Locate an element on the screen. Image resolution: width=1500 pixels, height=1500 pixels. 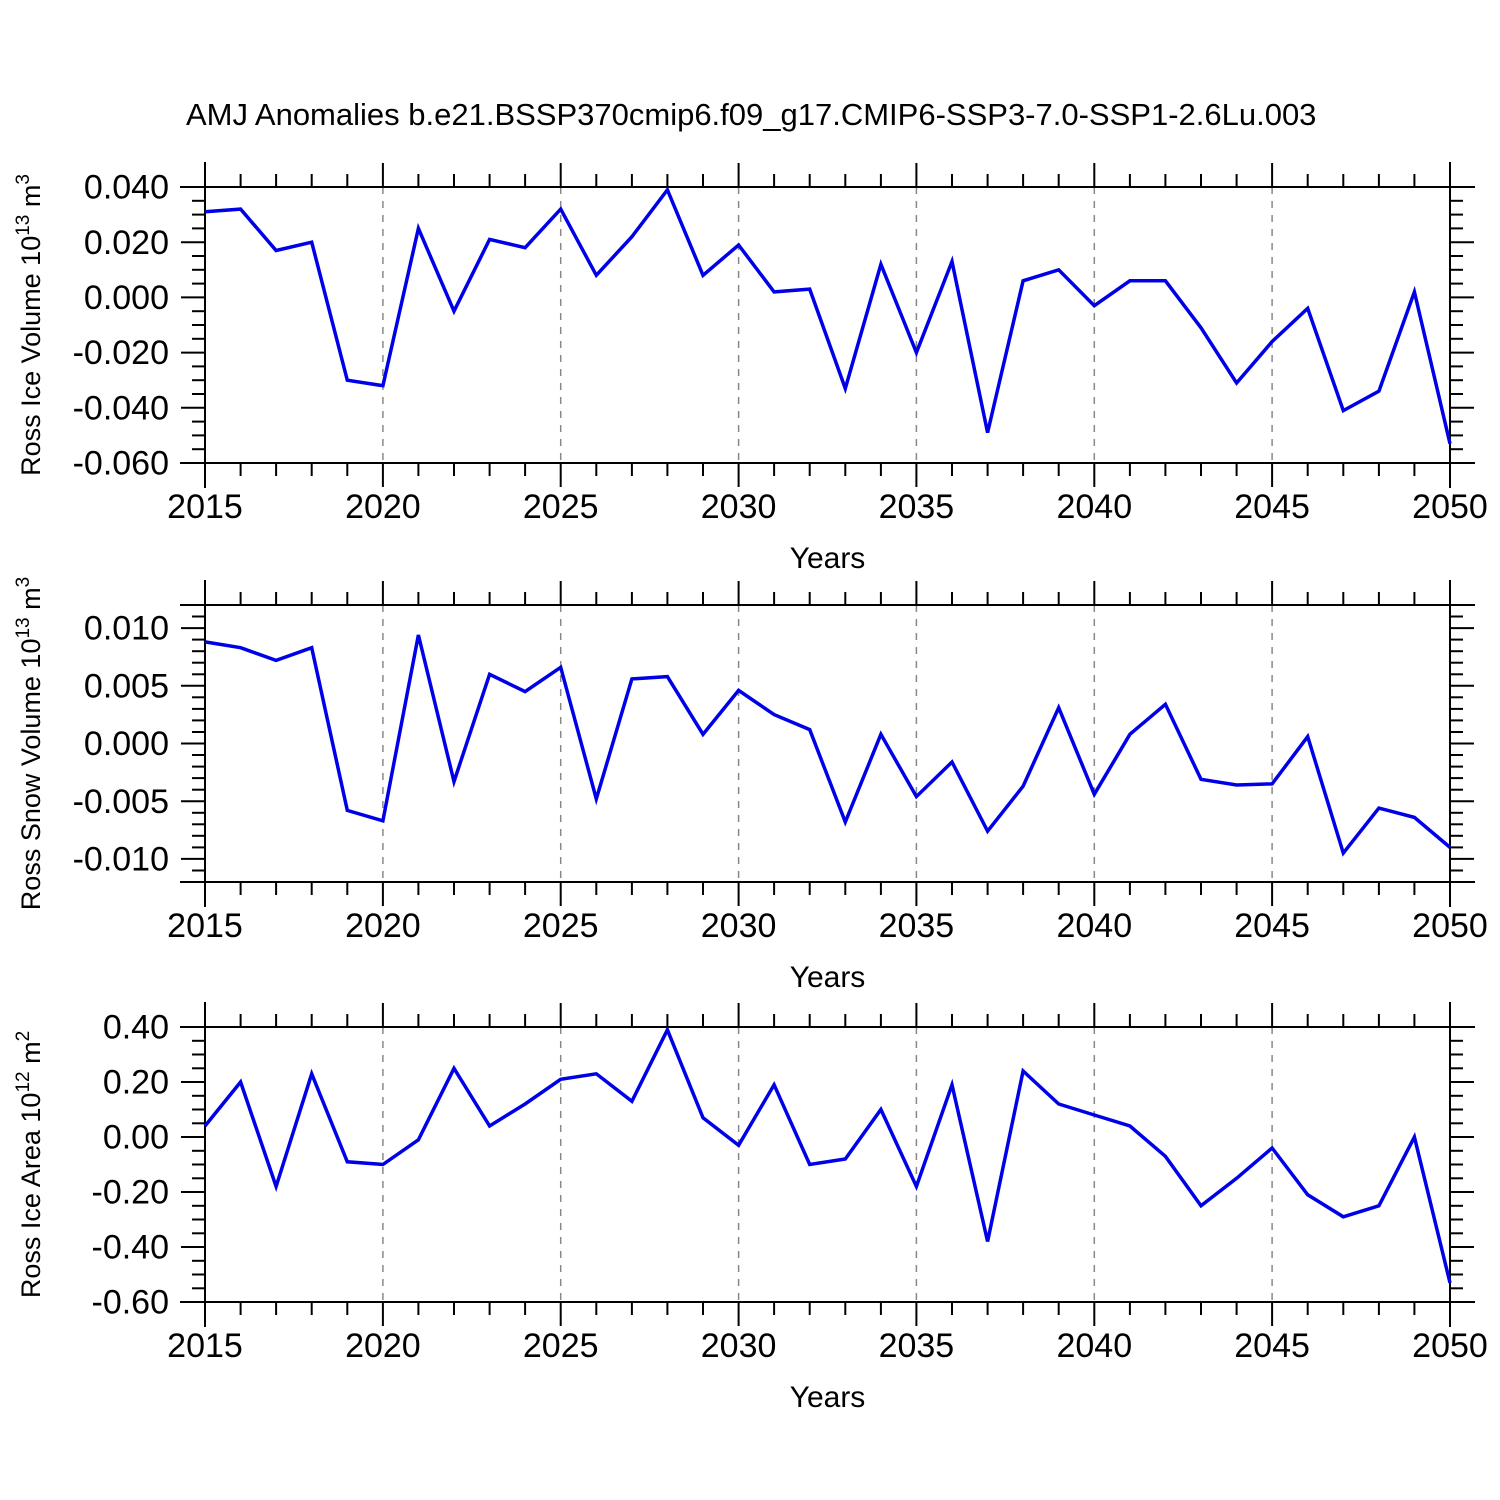
y-tick-labels-ross-ice-volume: 0.040 0.020 0.000 -0.020 -0.040 -0.060 is located at coordinates (121, 326).